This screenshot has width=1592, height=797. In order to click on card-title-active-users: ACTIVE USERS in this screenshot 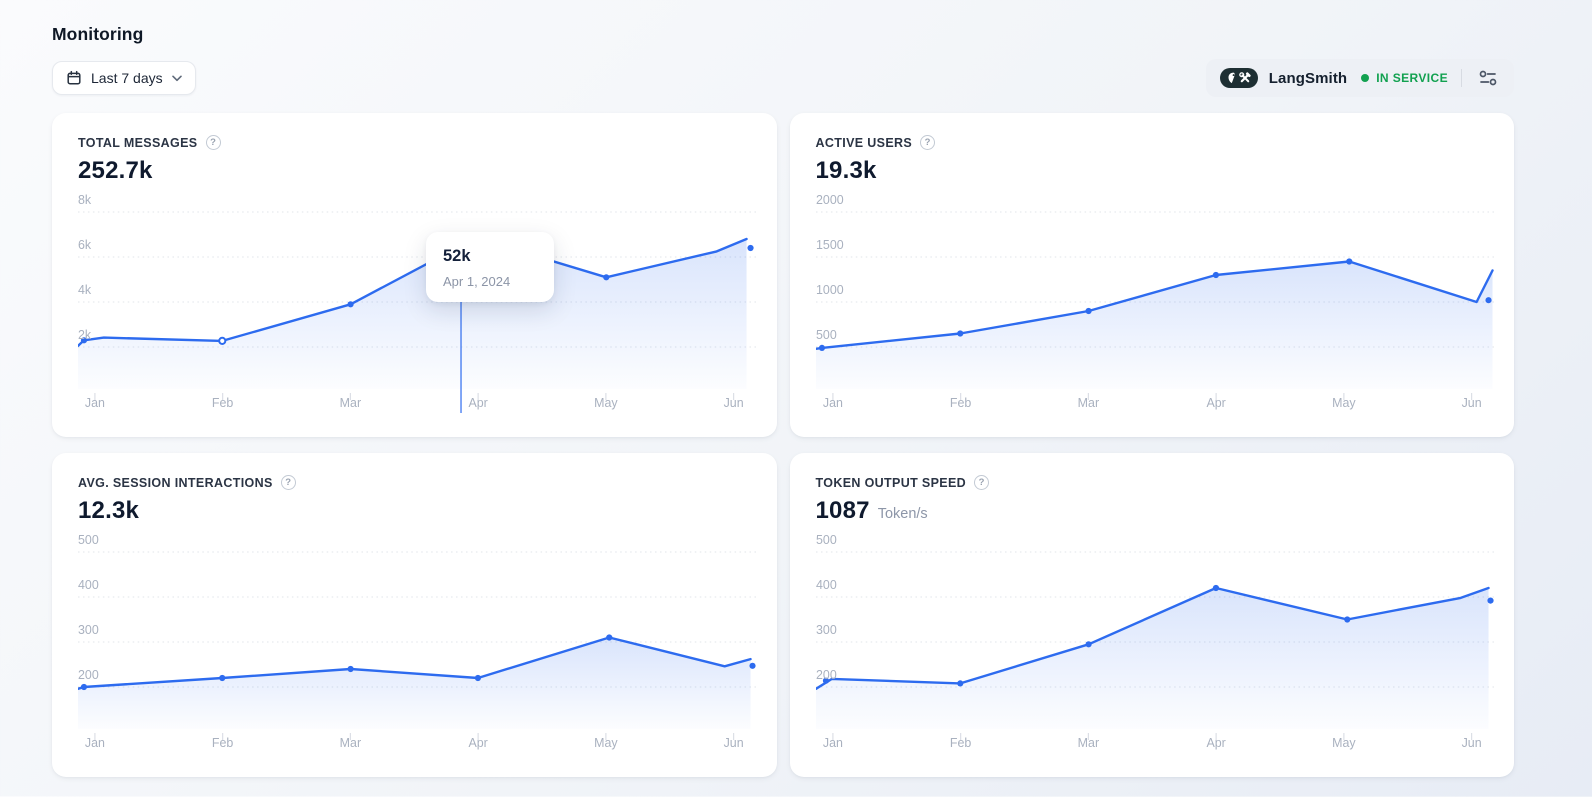, I will do `click(864, 142)`.